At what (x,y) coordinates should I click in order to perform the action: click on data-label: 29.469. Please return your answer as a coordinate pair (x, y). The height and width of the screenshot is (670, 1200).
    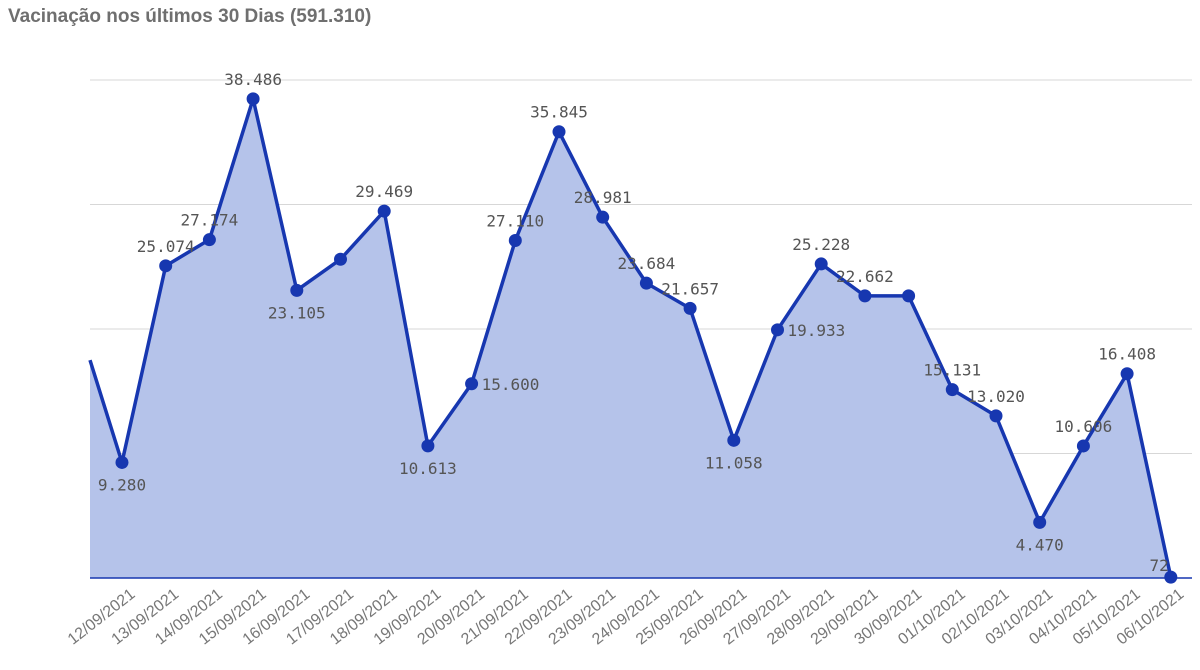
    Looking at the image, I should click on (384, 191).